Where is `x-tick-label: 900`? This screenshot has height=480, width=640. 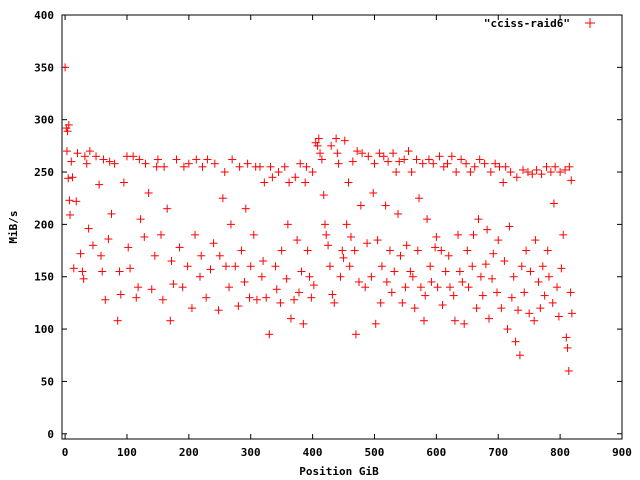
x-tick-label: 900 is located at coordinates (622, 452).